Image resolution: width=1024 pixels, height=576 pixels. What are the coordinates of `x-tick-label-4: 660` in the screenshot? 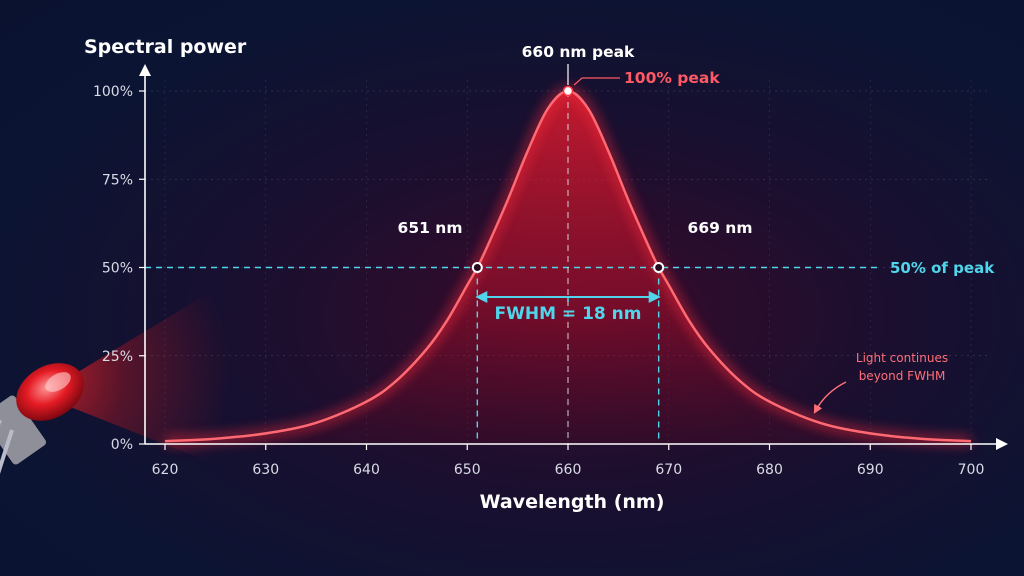 It's located at (568, 470).